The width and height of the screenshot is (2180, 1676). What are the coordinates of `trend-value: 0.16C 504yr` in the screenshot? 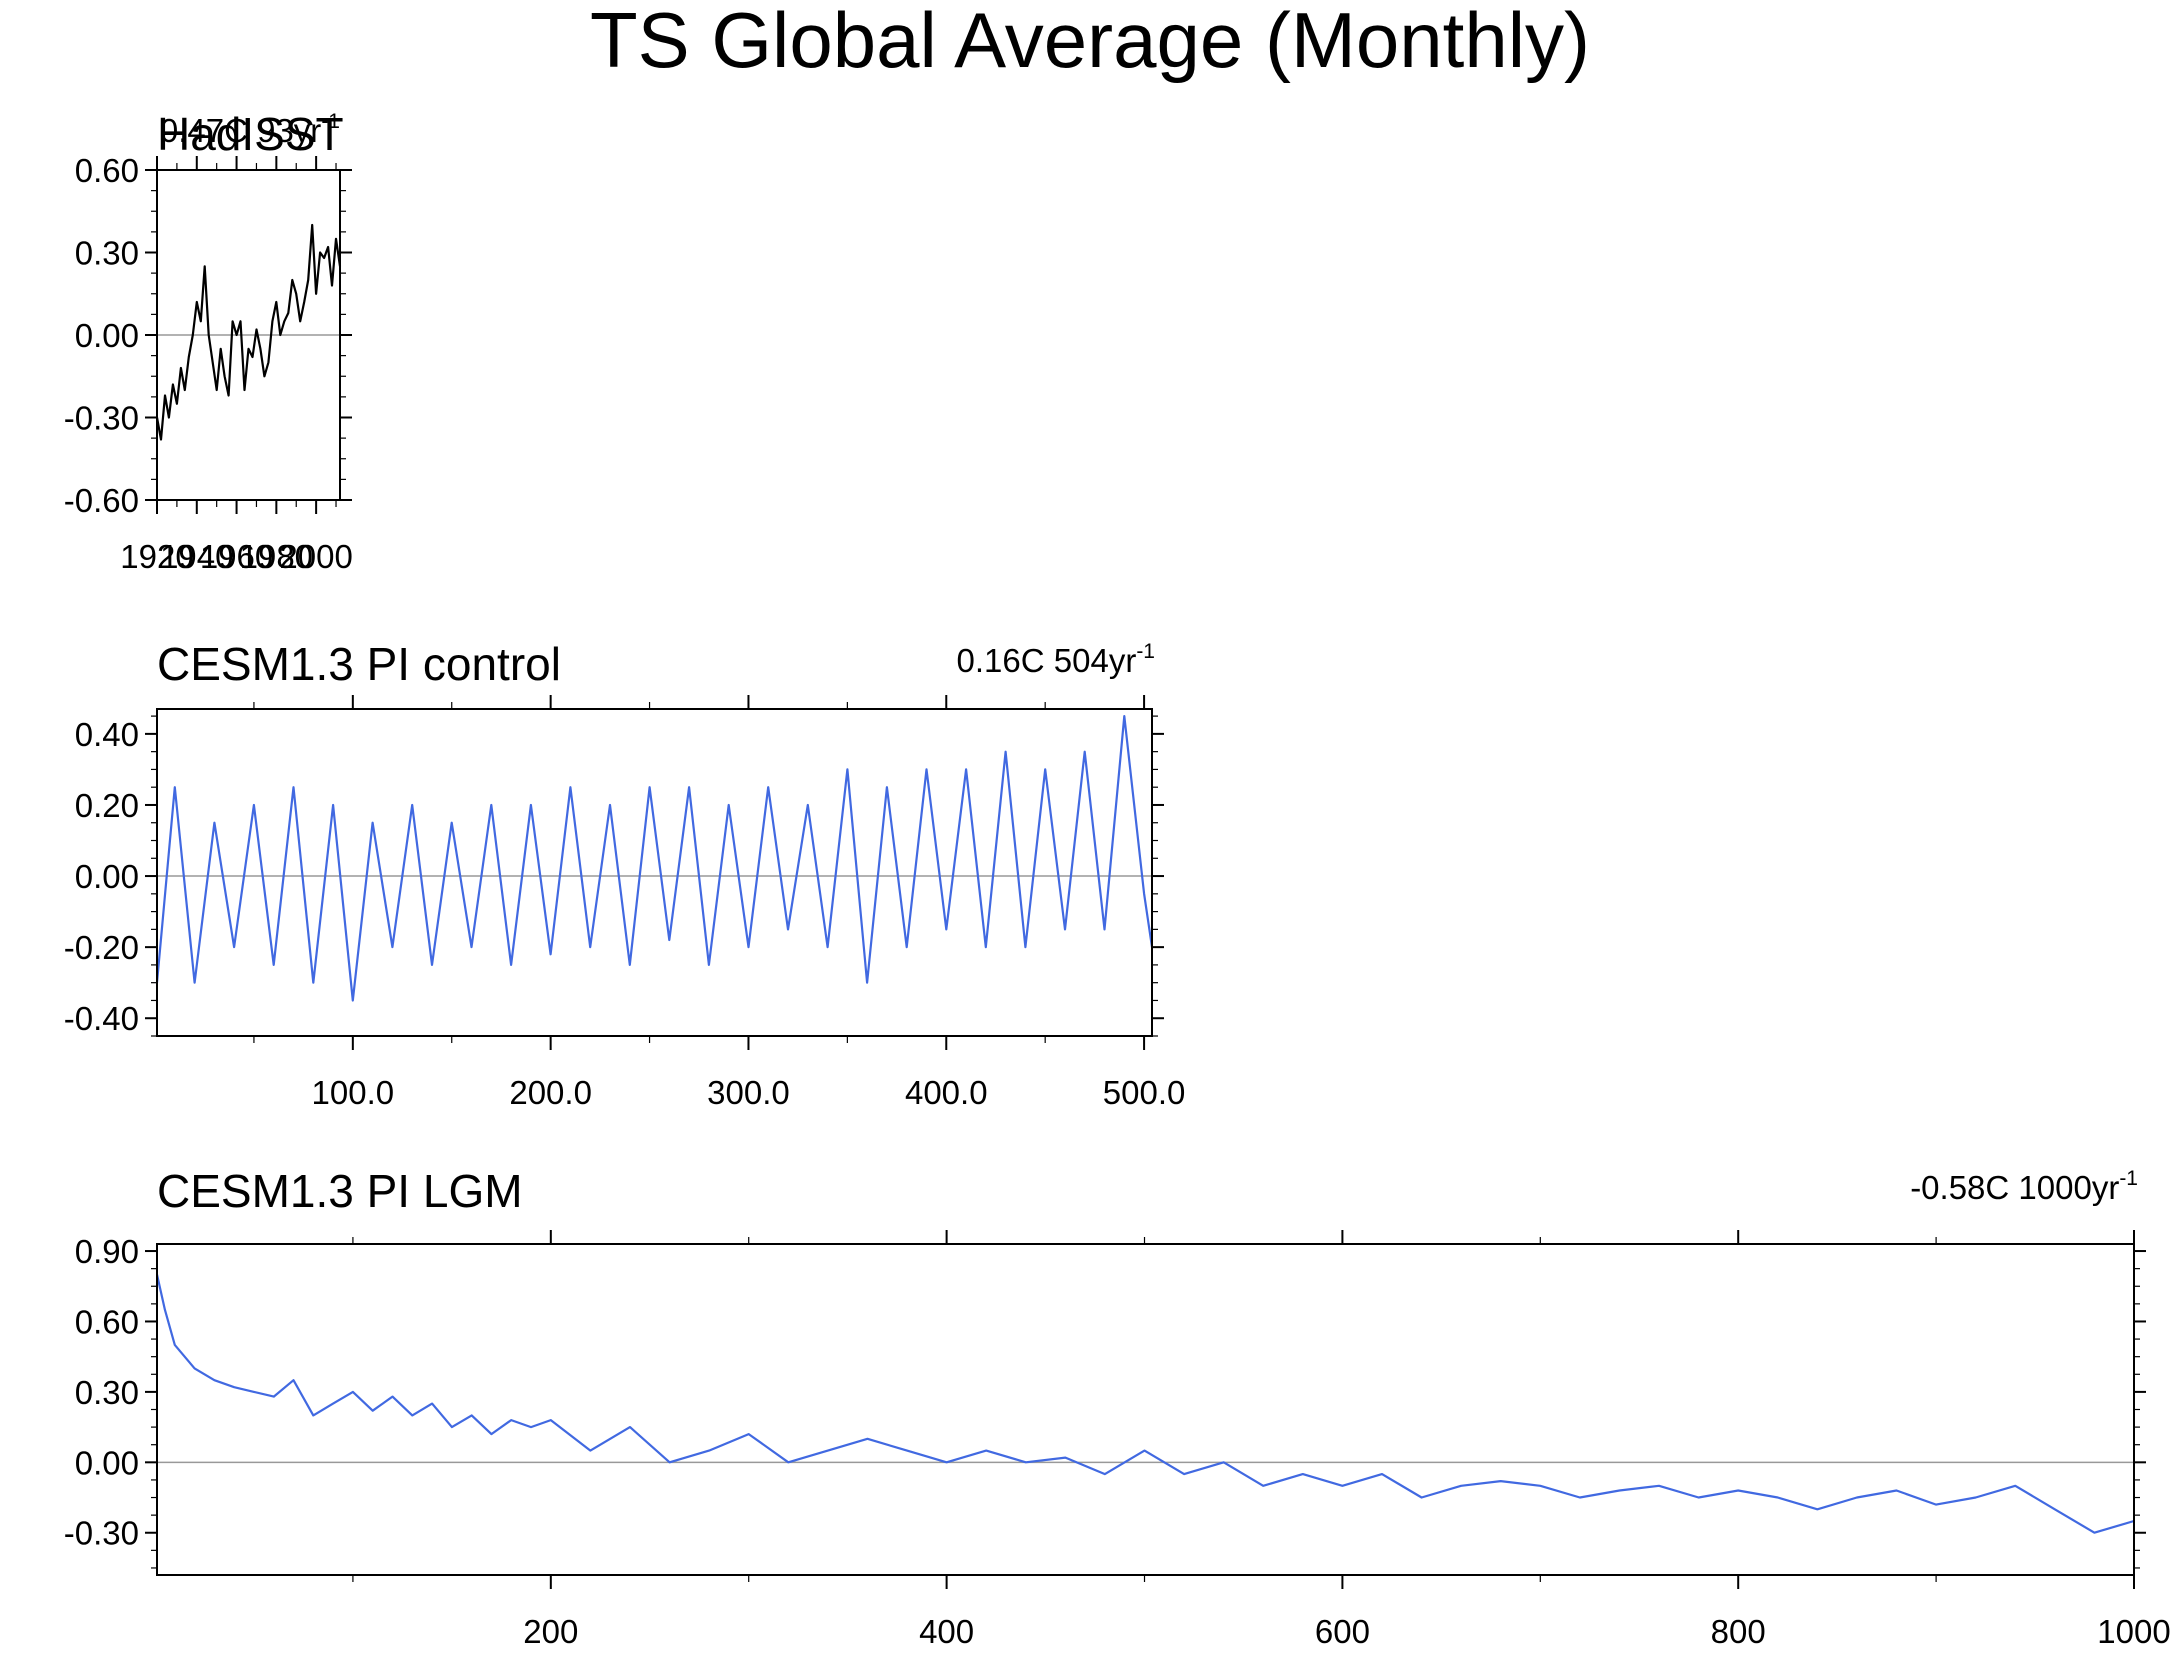 It's located at (1047, 660).